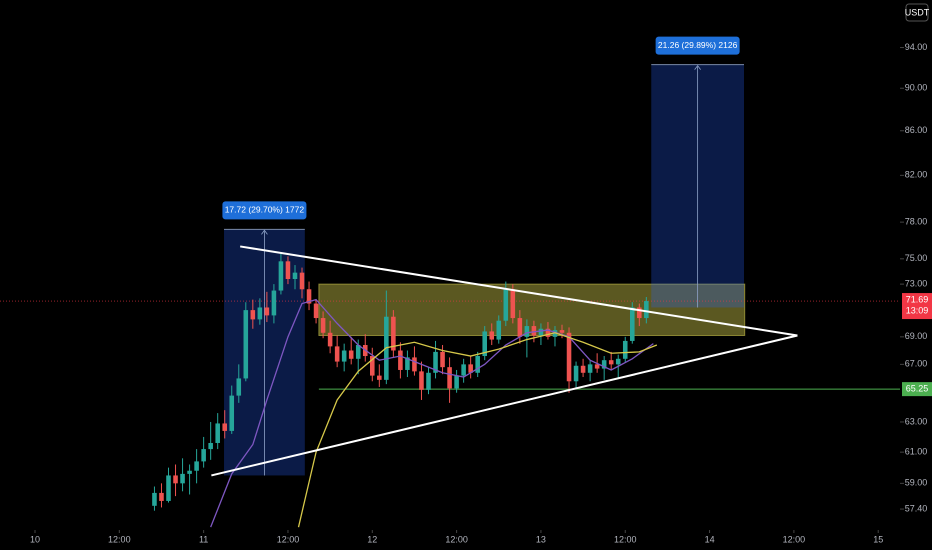 This screenshot has width=932, height=550. What do you see at coordinates (916, 47) in the screenshot?
I see `y-tick-label: 94.00` at bounding box center [916, 47].